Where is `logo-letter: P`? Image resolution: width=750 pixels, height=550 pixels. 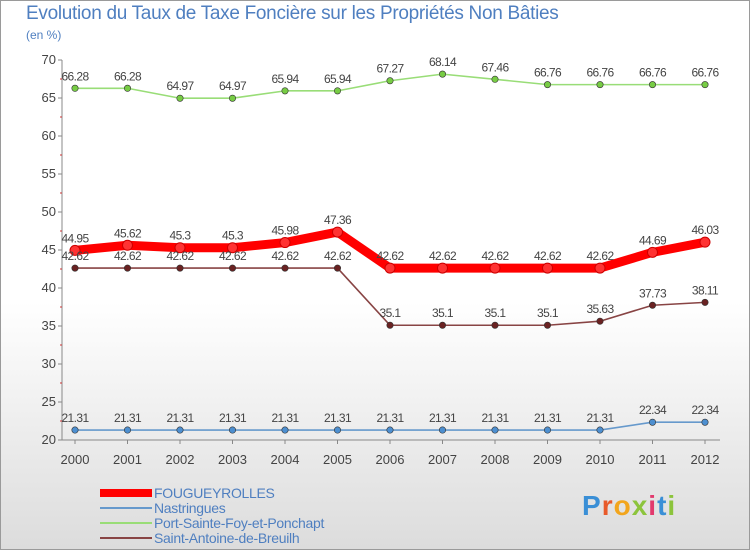 logo-letter: P is located at coordinates (592, 505).